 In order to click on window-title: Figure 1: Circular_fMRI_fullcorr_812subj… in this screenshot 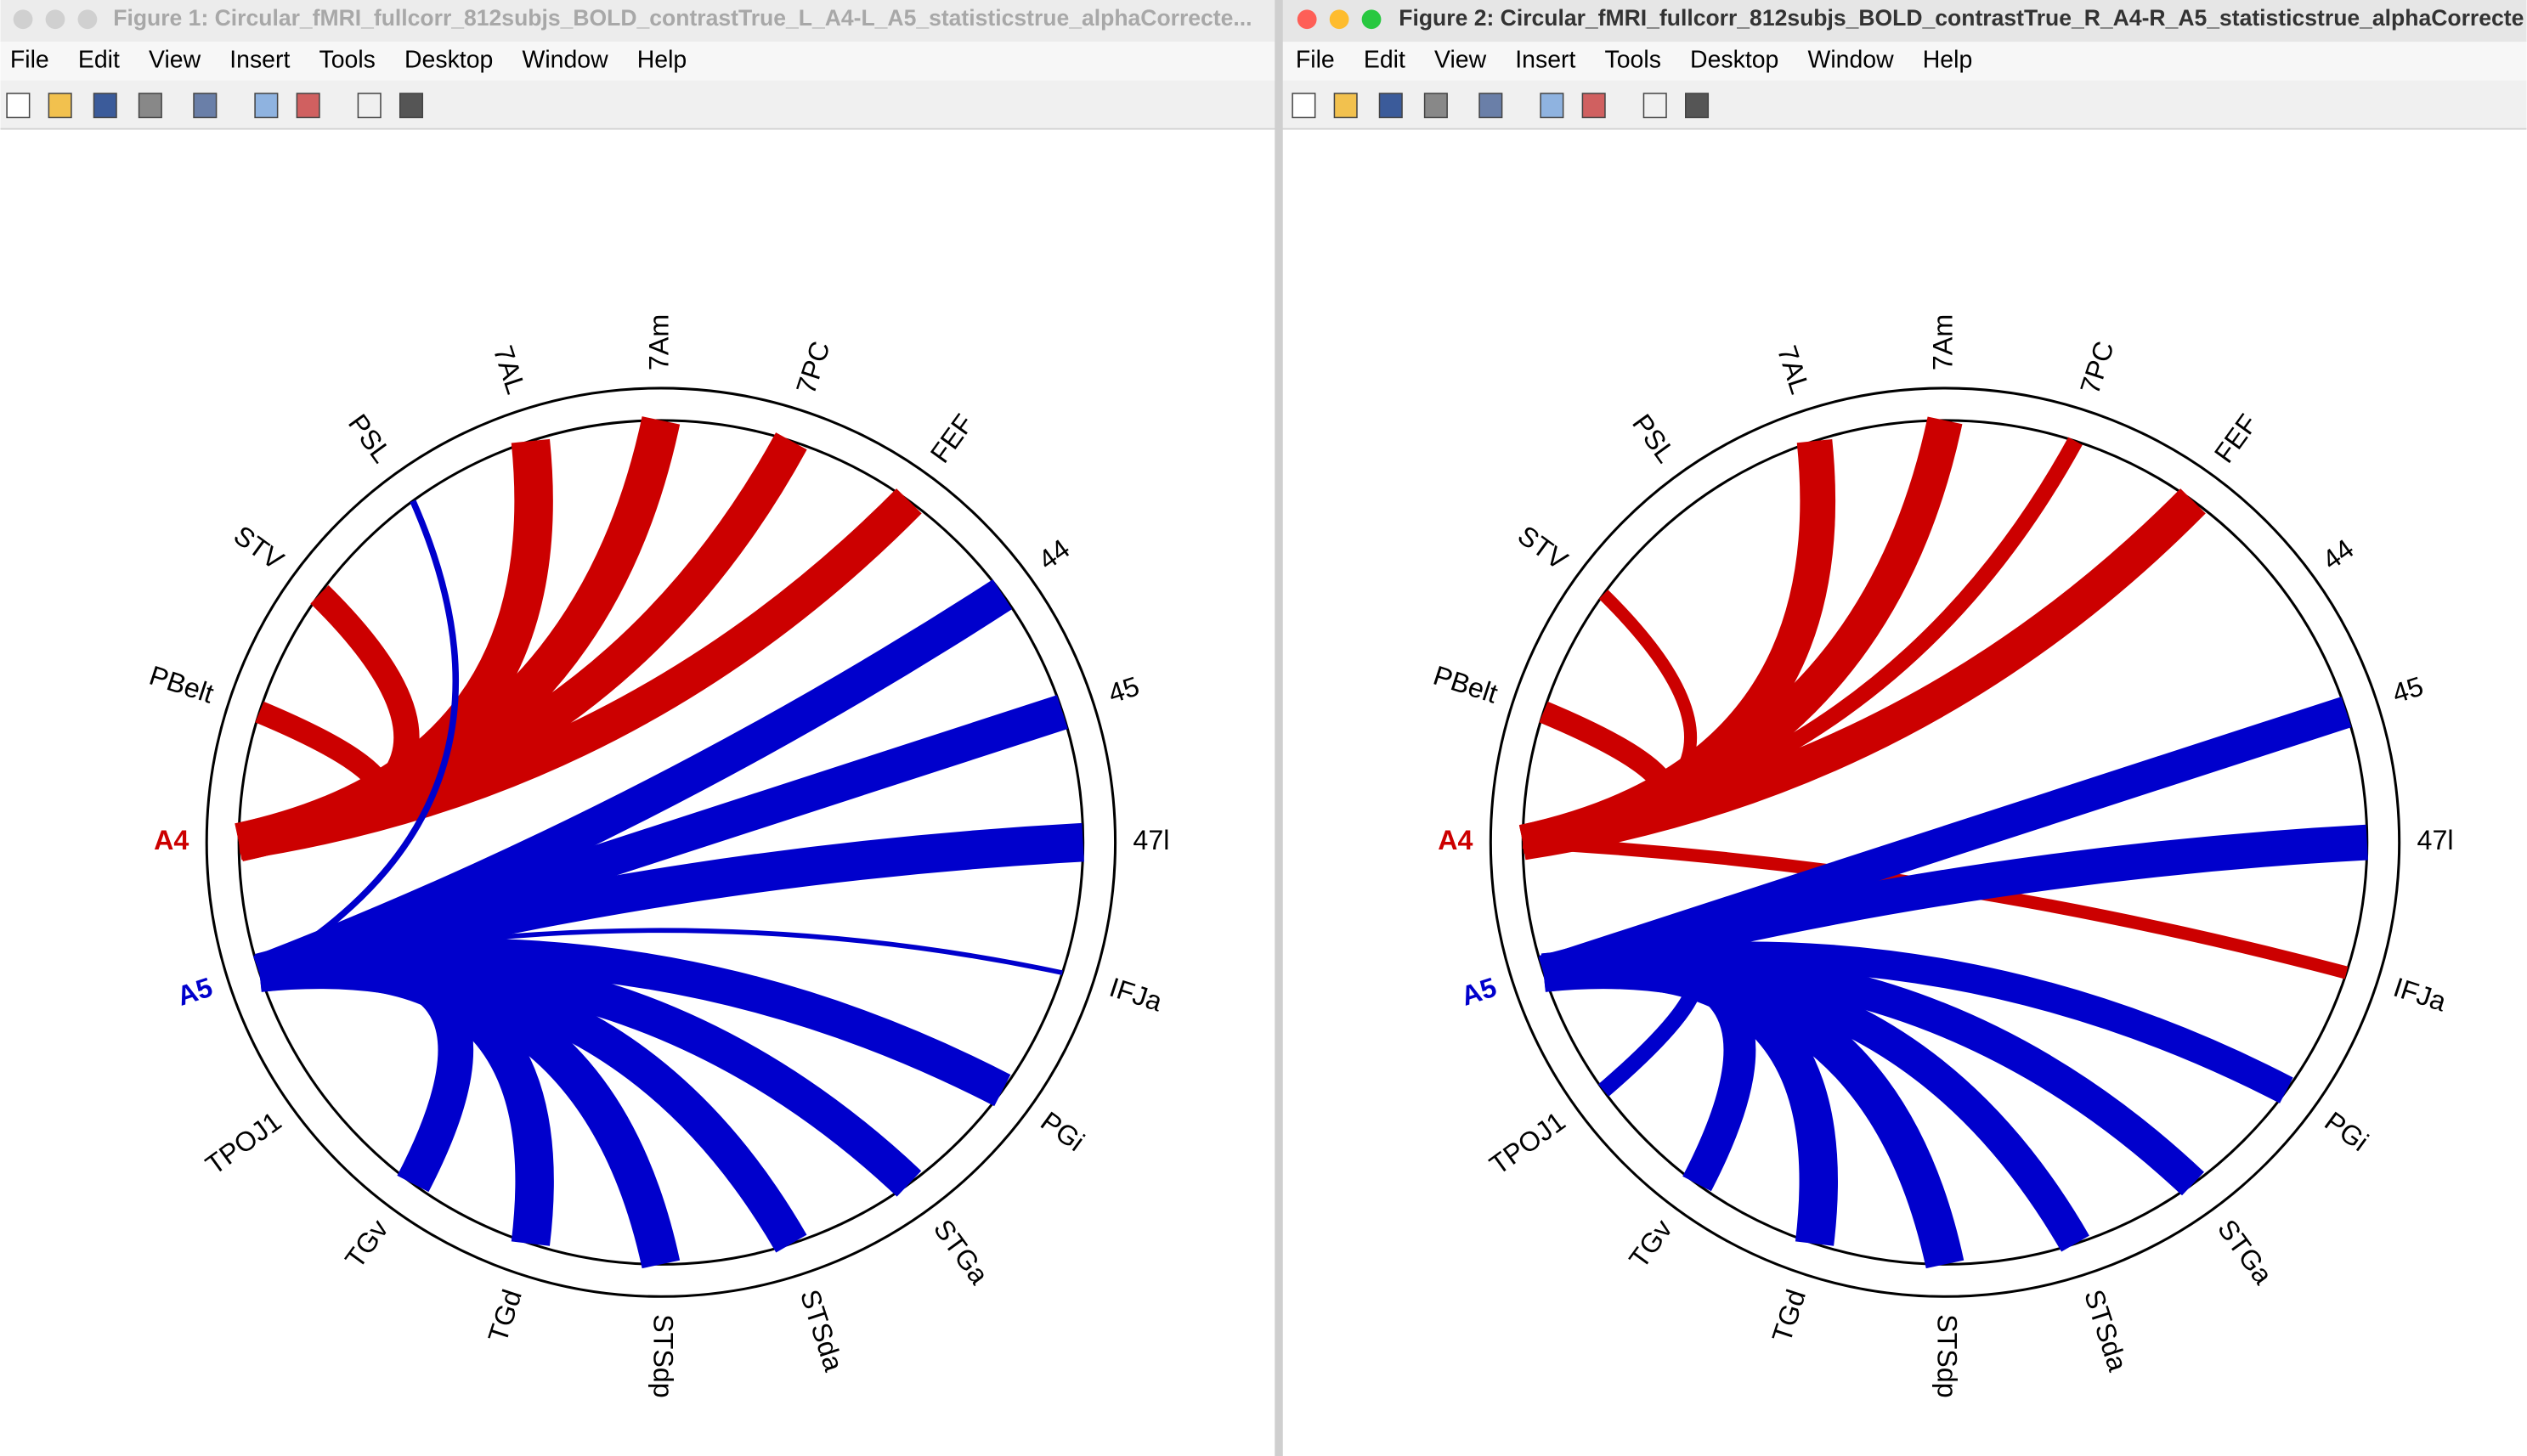, I will do `click(682, 18)`.